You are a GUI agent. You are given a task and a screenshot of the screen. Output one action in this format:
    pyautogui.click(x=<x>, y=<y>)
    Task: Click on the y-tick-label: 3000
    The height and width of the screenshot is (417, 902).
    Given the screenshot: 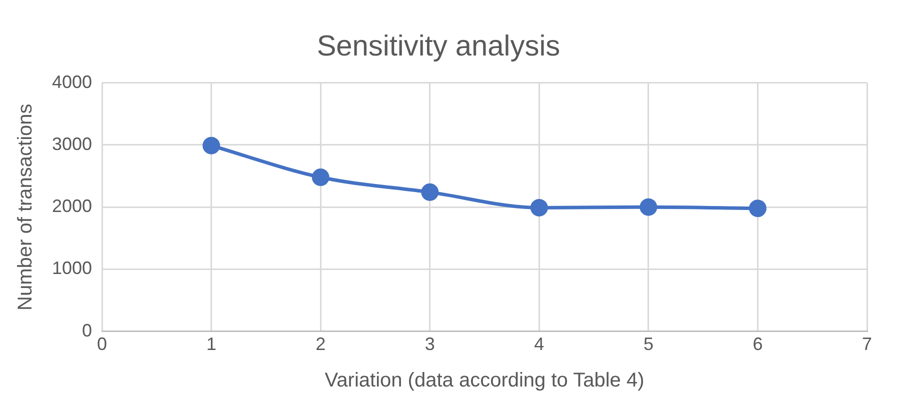 What is the action you would take?
    pyautogui.click(x=72, y=144)
    